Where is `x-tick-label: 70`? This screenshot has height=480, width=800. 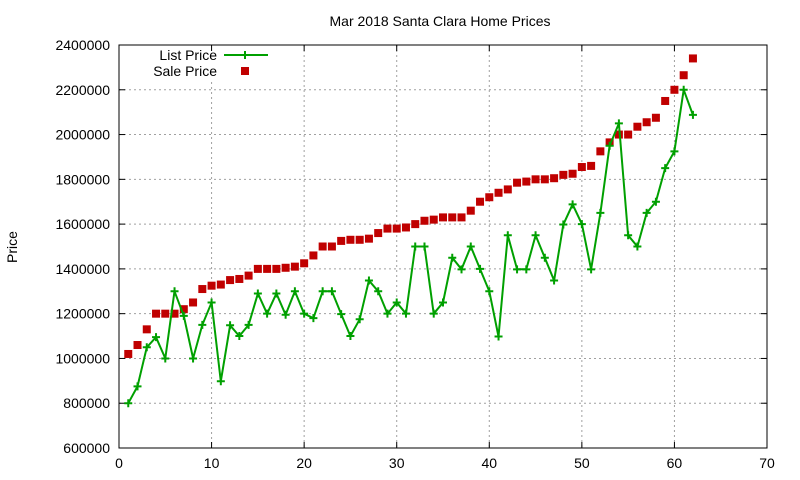
x-tick-label: 70 is located at coordinates (767, 463).